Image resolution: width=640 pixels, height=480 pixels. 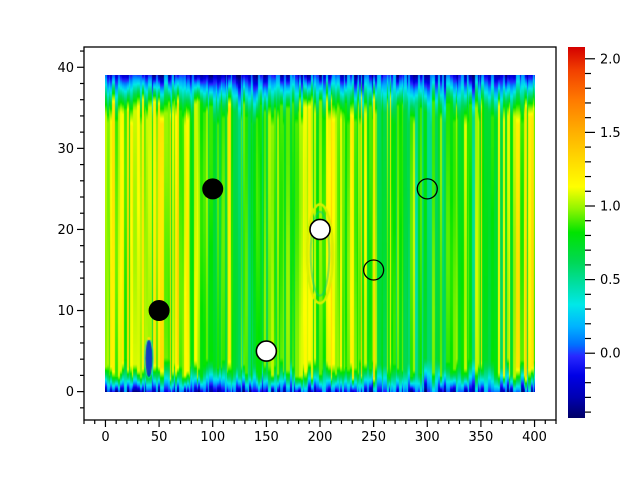 What do you see at coordinates (70, 392) in the screenshot?
I see `y-tick-label: 0` at bounding box center [70, 392].